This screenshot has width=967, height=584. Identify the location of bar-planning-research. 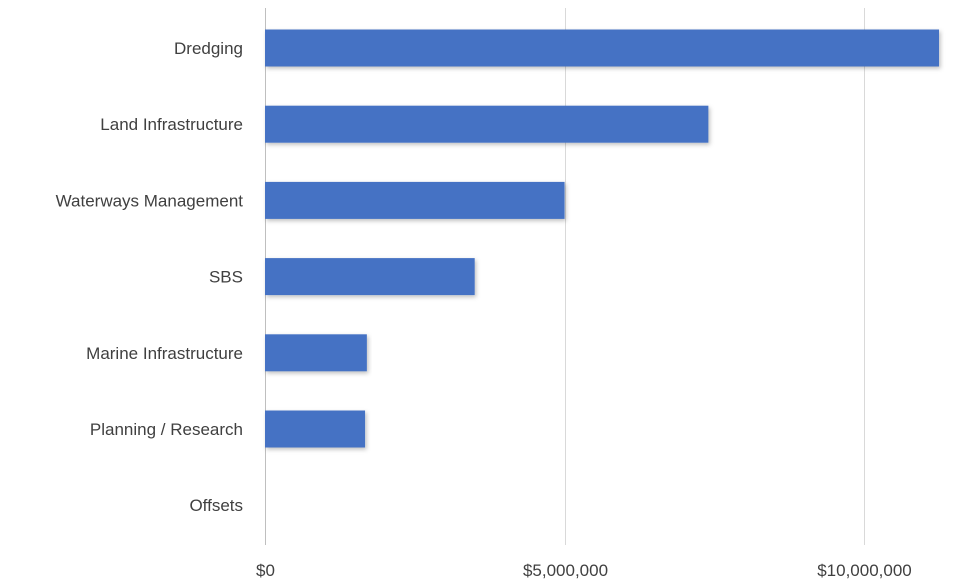
(315, 429).